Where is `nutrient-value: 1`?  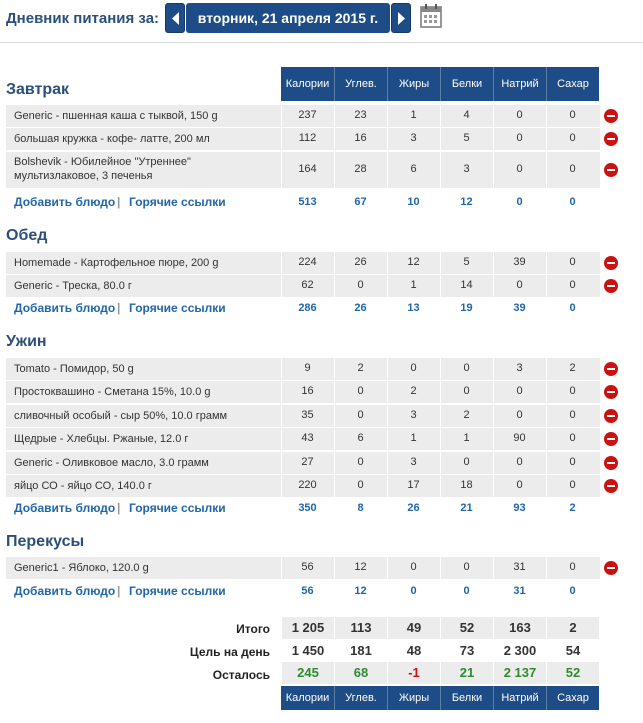
nutrient-value: 1 is located at coordinates (466, 438).